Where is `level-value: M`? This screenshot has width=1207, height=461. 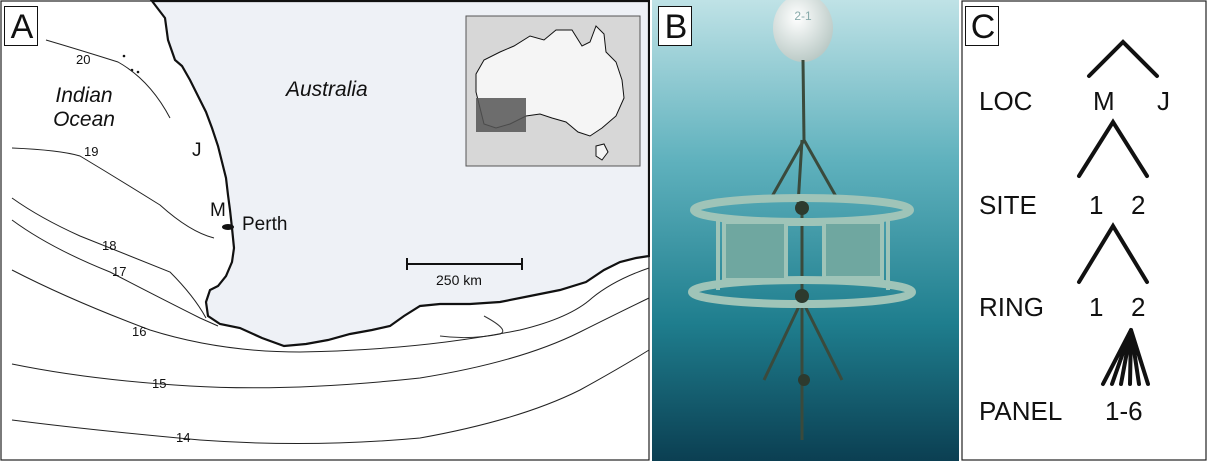
level-value: M is located at coordinates (1104, 101).